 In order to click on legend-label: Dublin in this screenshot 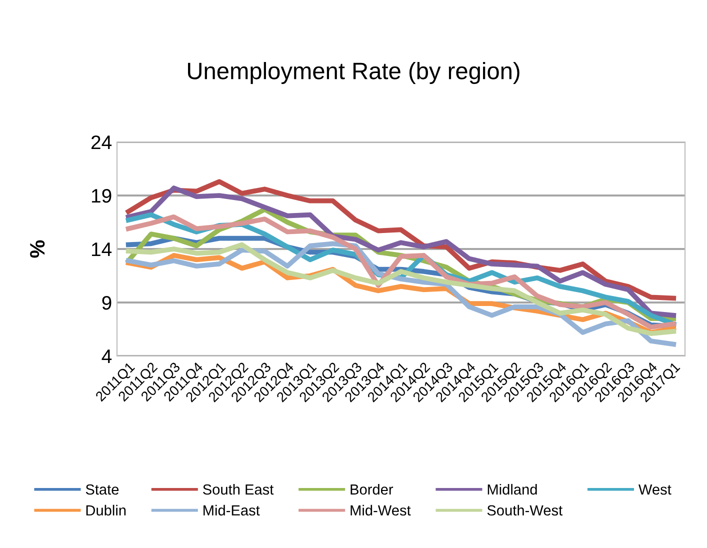, I will do `click(106, 510)`.